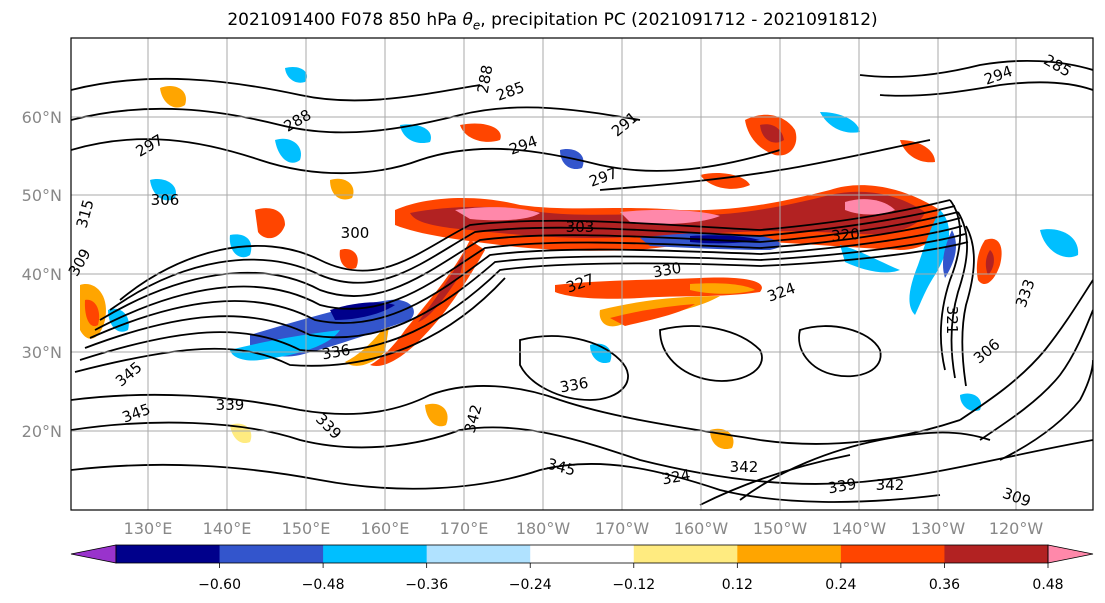 The width and height of the screenshot is (1105, 603). I want to click on colorbar, so click(582, 554).